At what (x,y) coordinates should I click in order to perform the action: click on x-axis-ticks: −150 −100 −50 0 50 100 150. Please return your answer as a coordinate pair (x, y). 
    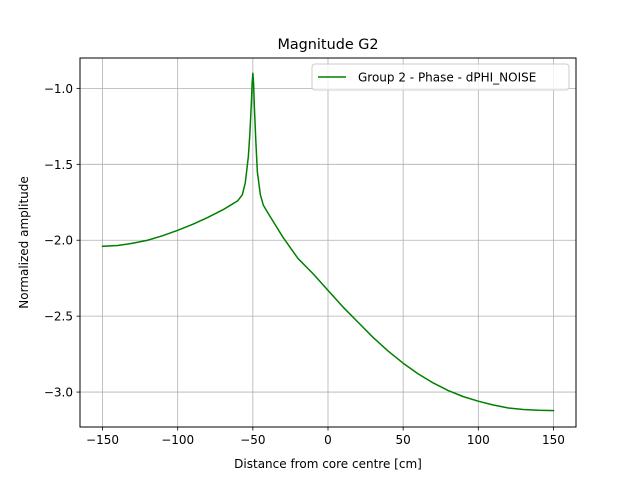
    Looking at the image, I should click on (325, 437).